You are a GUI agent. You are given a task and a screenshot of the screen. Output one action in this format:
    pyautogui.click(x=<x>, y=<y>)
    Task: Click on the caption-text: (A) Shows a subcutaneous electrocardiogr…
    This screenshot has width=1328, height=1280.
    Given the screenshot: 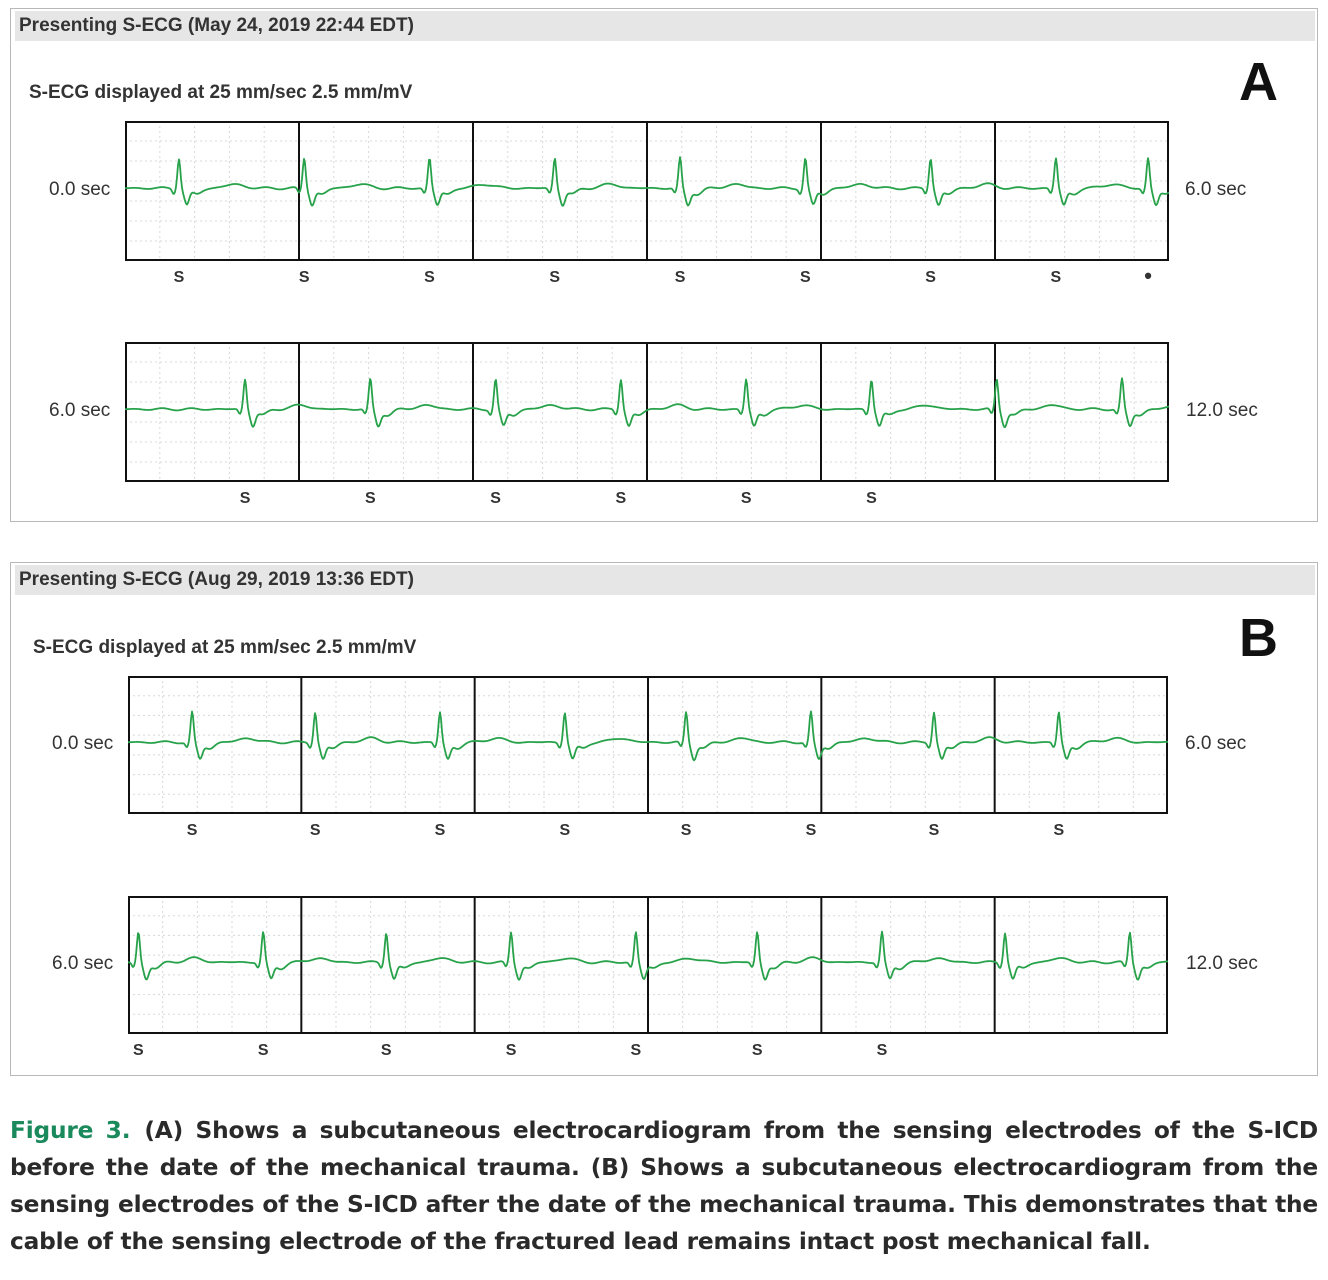 What is the action you would take?
    pyautogui.click(x=664, y=1186)
    